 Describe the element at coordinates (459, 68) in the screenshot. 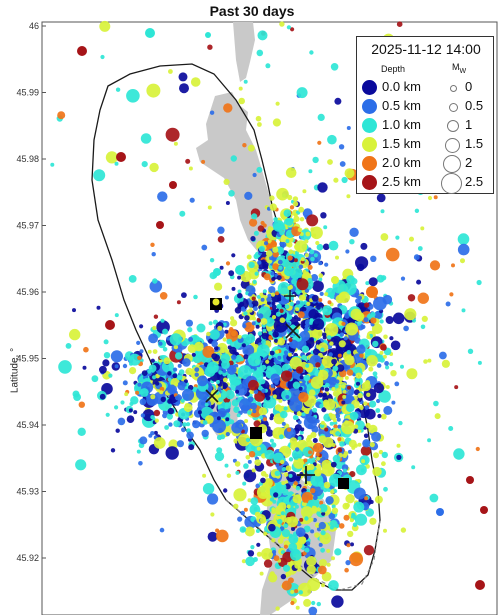

I see `legend-magnitude-header: MW` at that location.